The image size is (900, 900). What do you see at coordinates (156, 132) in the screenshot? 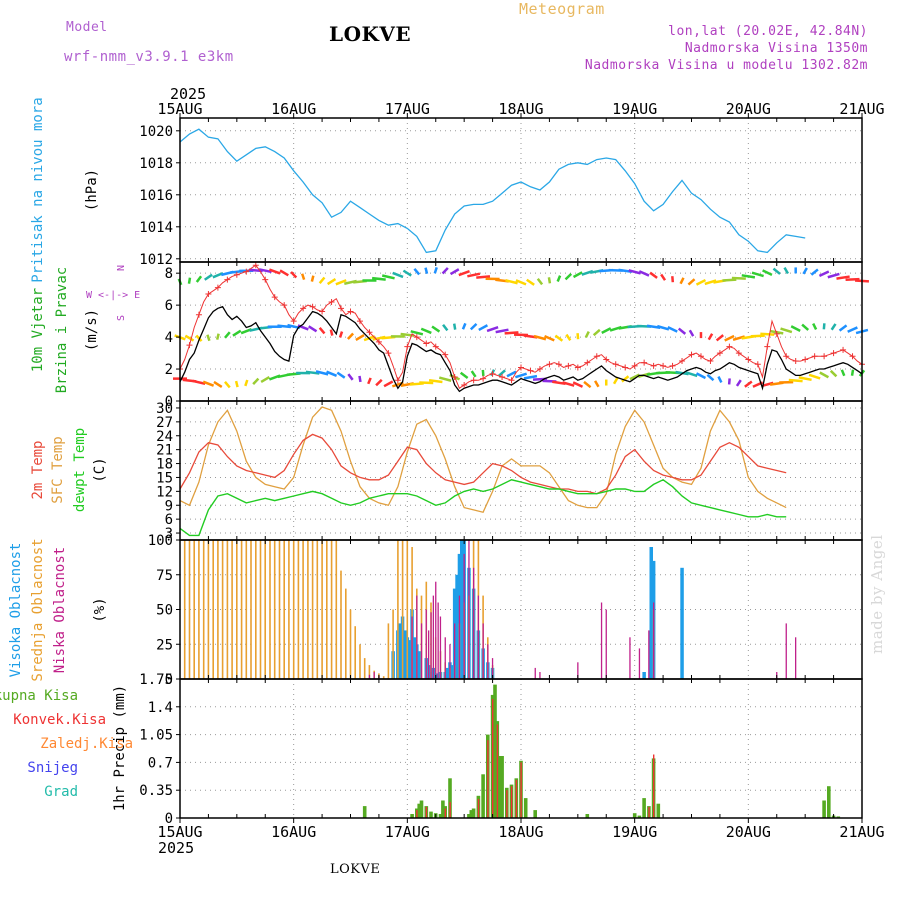
I see `y-tick-label: 1020` at bounding box center [156, 132].